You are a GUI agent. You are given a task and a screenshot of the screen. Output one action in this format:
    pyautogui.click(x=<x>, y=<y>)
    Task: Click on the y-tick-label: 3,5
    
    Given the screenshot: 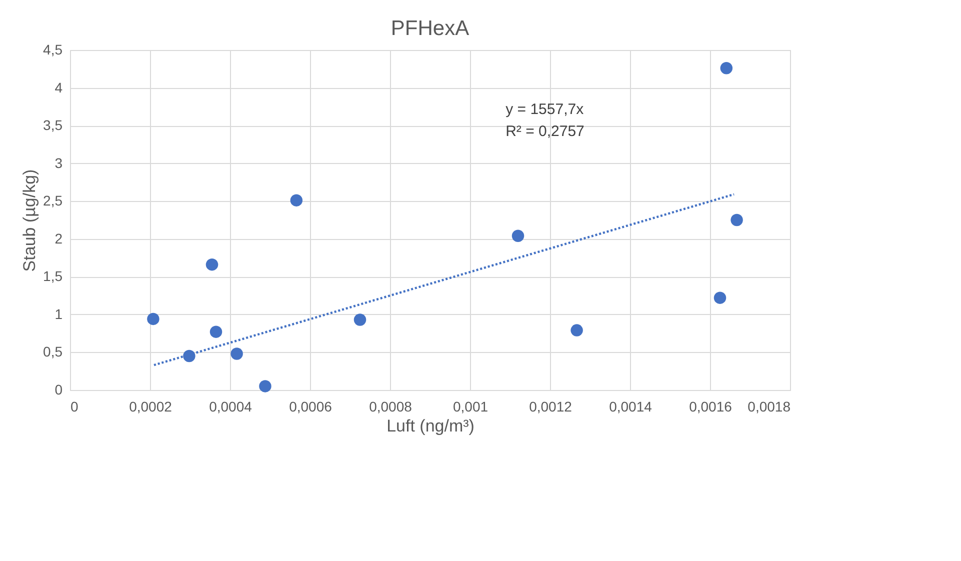 What is the action you would take?
    pyautogui.click(x=53, y=125)
    